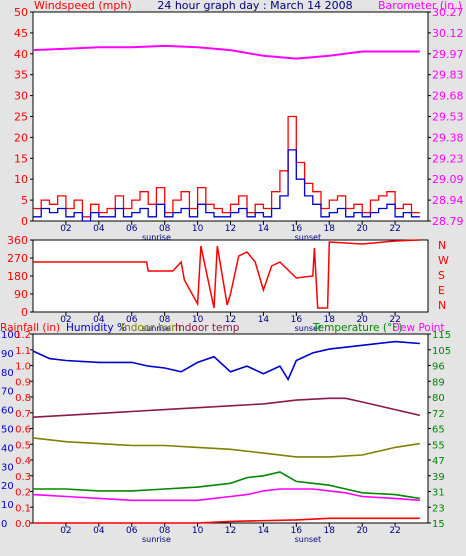  I want to click on left-axis-label: Rainfall (in), so click(30, 328).